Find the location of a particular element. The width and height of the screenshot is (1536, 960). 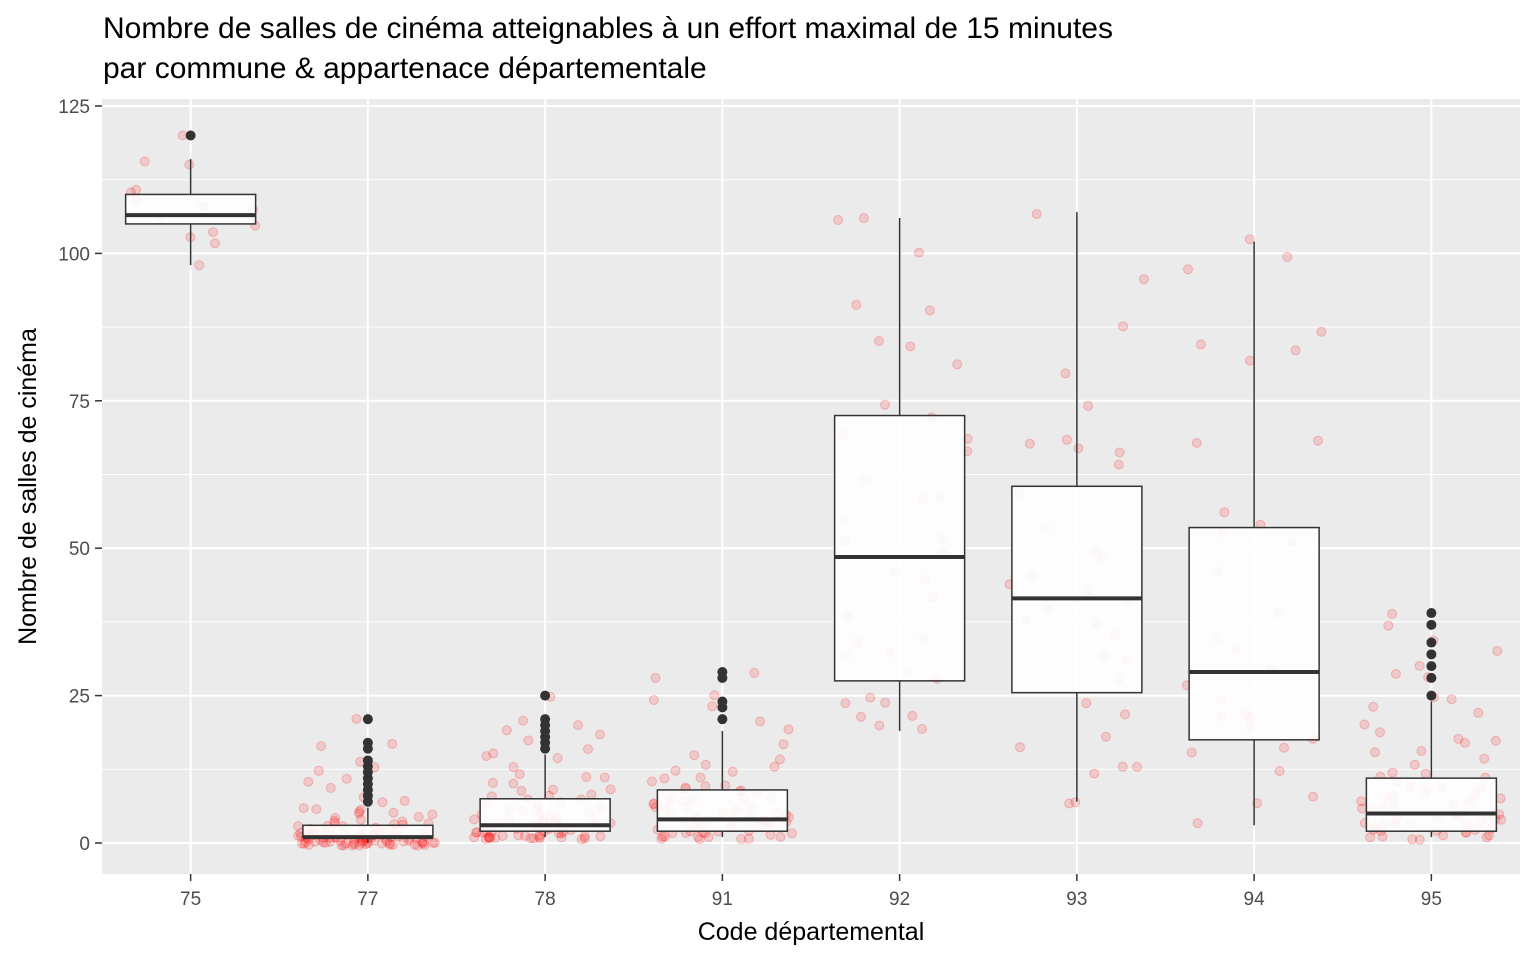

y-axis-title: Nombre de salles de cinéma is located at coordinates (28, 486).